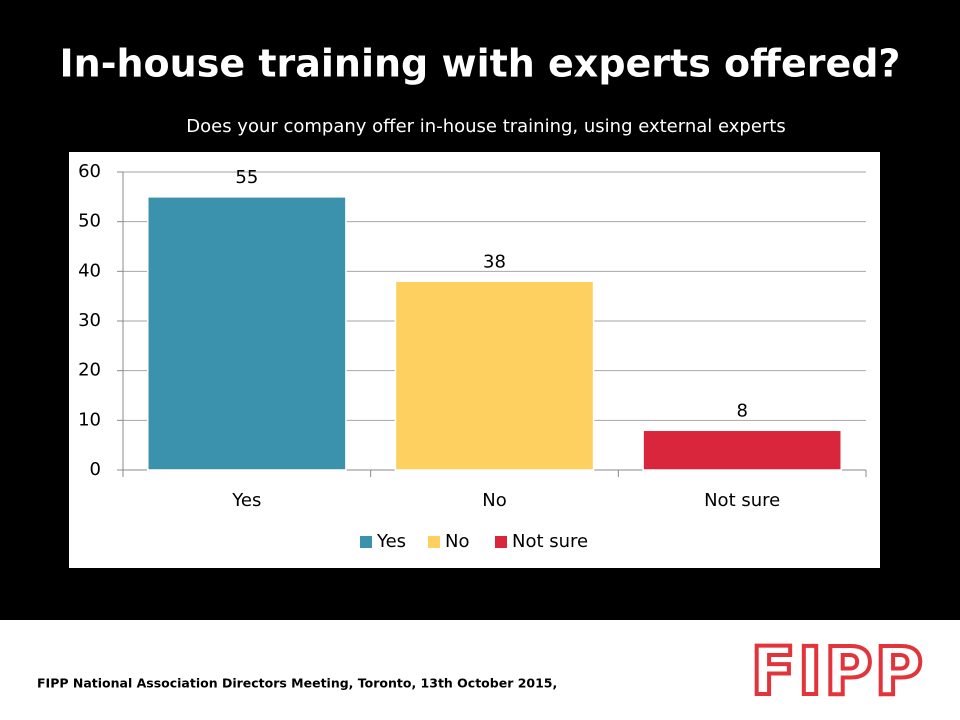 Image resolution: width=960 pixels, height=720 pixels. Describe the element at coordinates (457, 541) in the screenshot. I see `legend-label: No` at that location.